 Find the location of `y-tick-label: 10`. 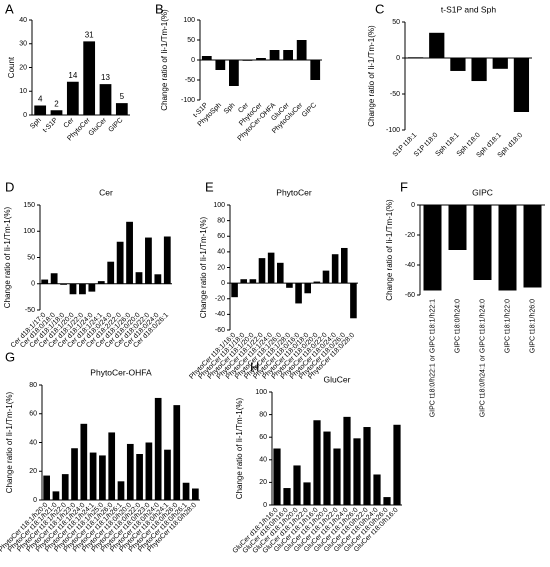

y-tick-label: 10 is located at coordinates (23, 91).